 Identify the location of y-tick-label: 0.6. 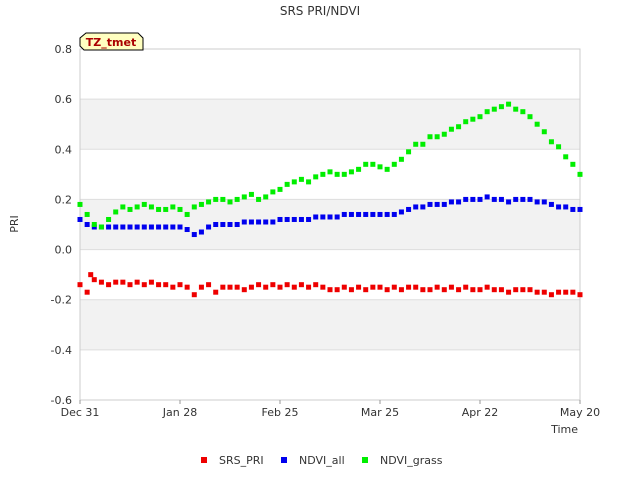
(64, 99).